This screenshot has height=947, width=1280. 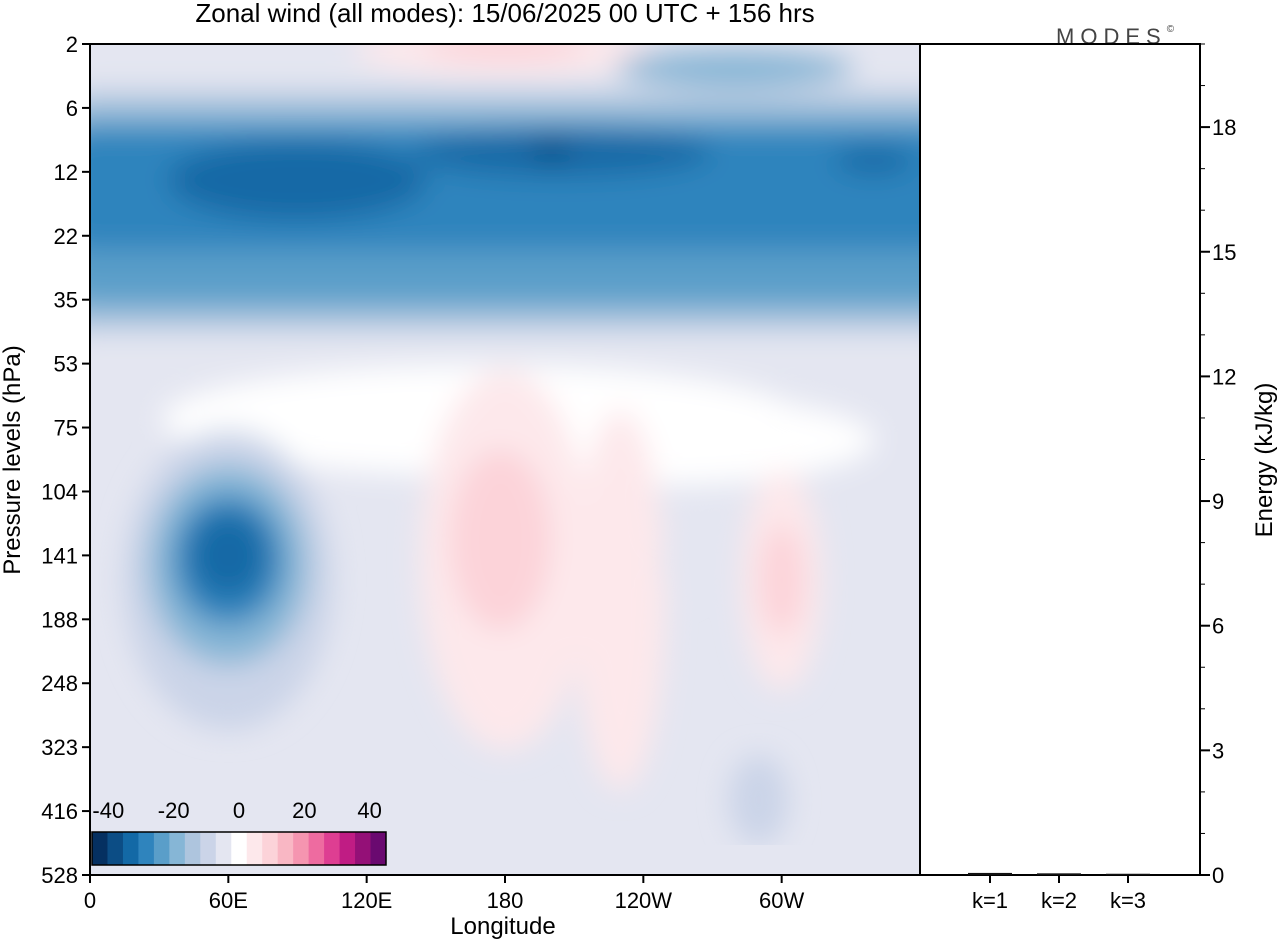 I want to click on colorbar-tick-label: -20, so click(x=174, y=810).